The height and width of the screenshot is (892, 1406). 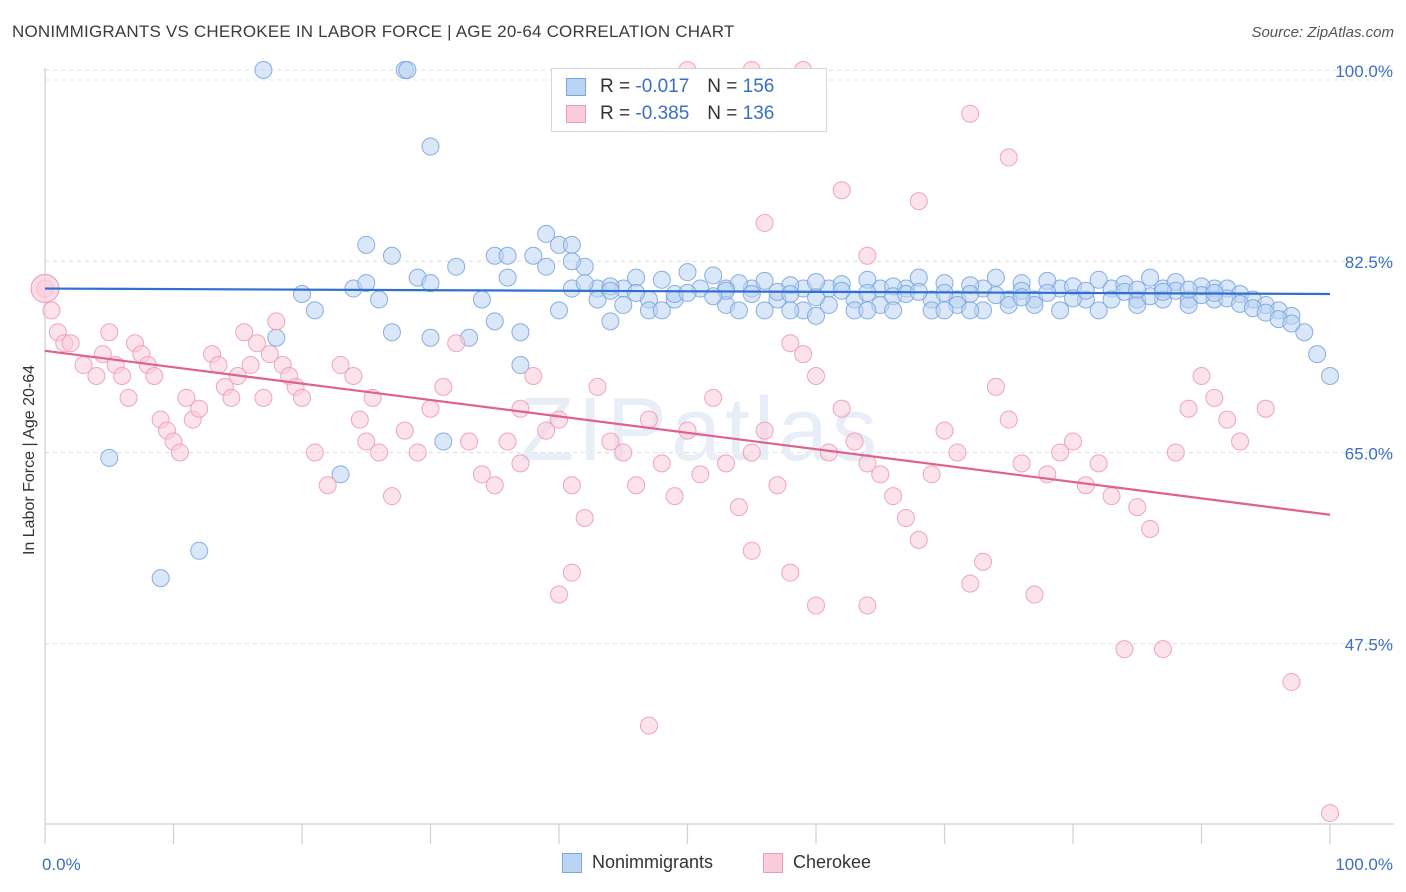 What do you see at coordinates (758, 86) in the screenshot?
I see `legend-n-value: 156` at bounding box center [758, 86].